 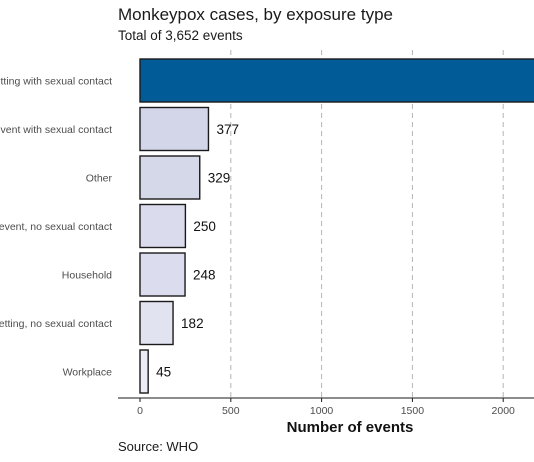 What do you see at coordinates (255, 14) in the screenshot?
I see `chart-title: Monkeypox cases, by exposure type` at bounding box center [255, 14].